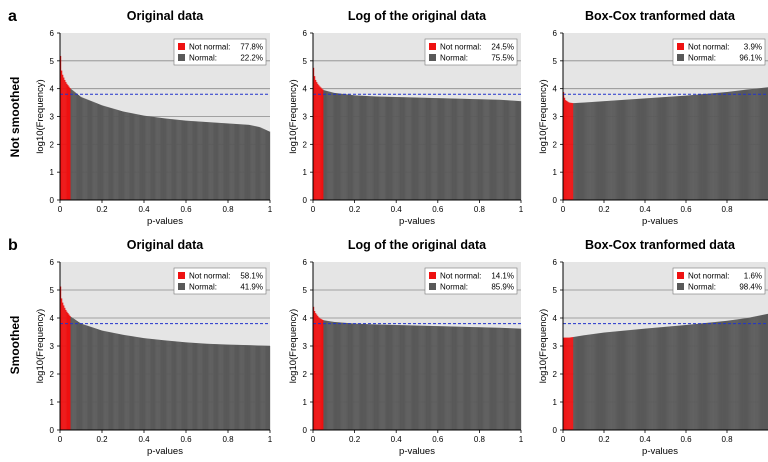  I want to click on row-label-smoothed: Smoothed, so click(15, 345).